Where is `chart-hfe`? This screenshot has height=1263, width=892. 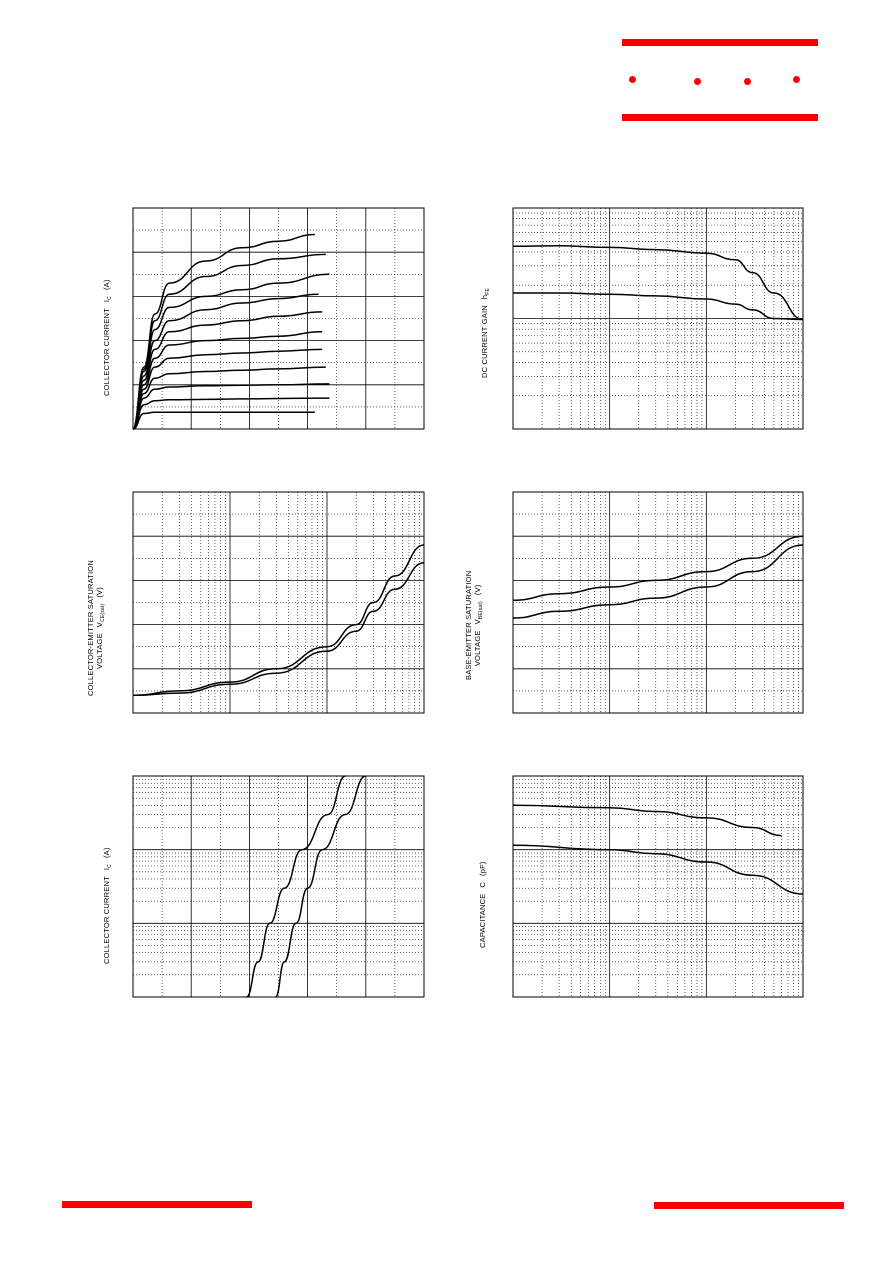 chart-hfe is located at coordinates (658, 318).